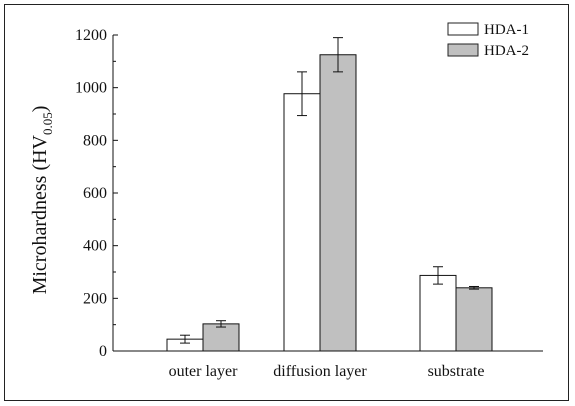 This screenshot has width=575, height=406. I want to click on y-axis-label: Microhardness (HV0.05), so click(42, 200).